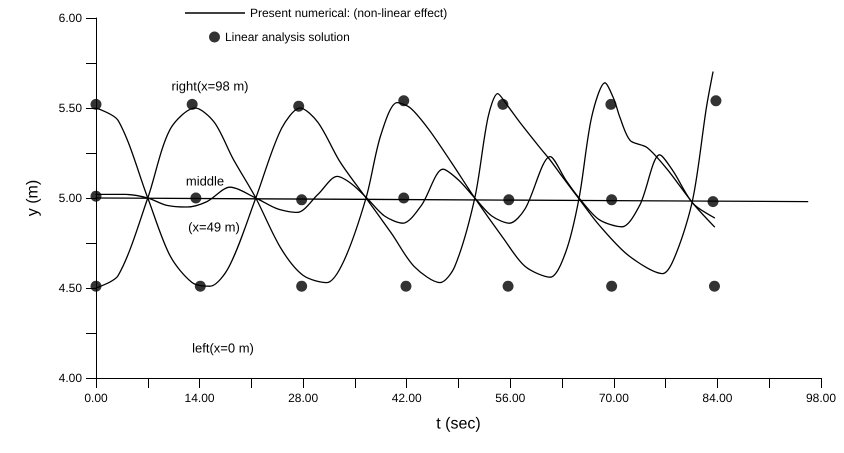 The height and width of the screenshot is (453, 844). Describe the element at coordinates (407, 398) in the screenshot. I see `x-tick-label: 42.00` at that location.